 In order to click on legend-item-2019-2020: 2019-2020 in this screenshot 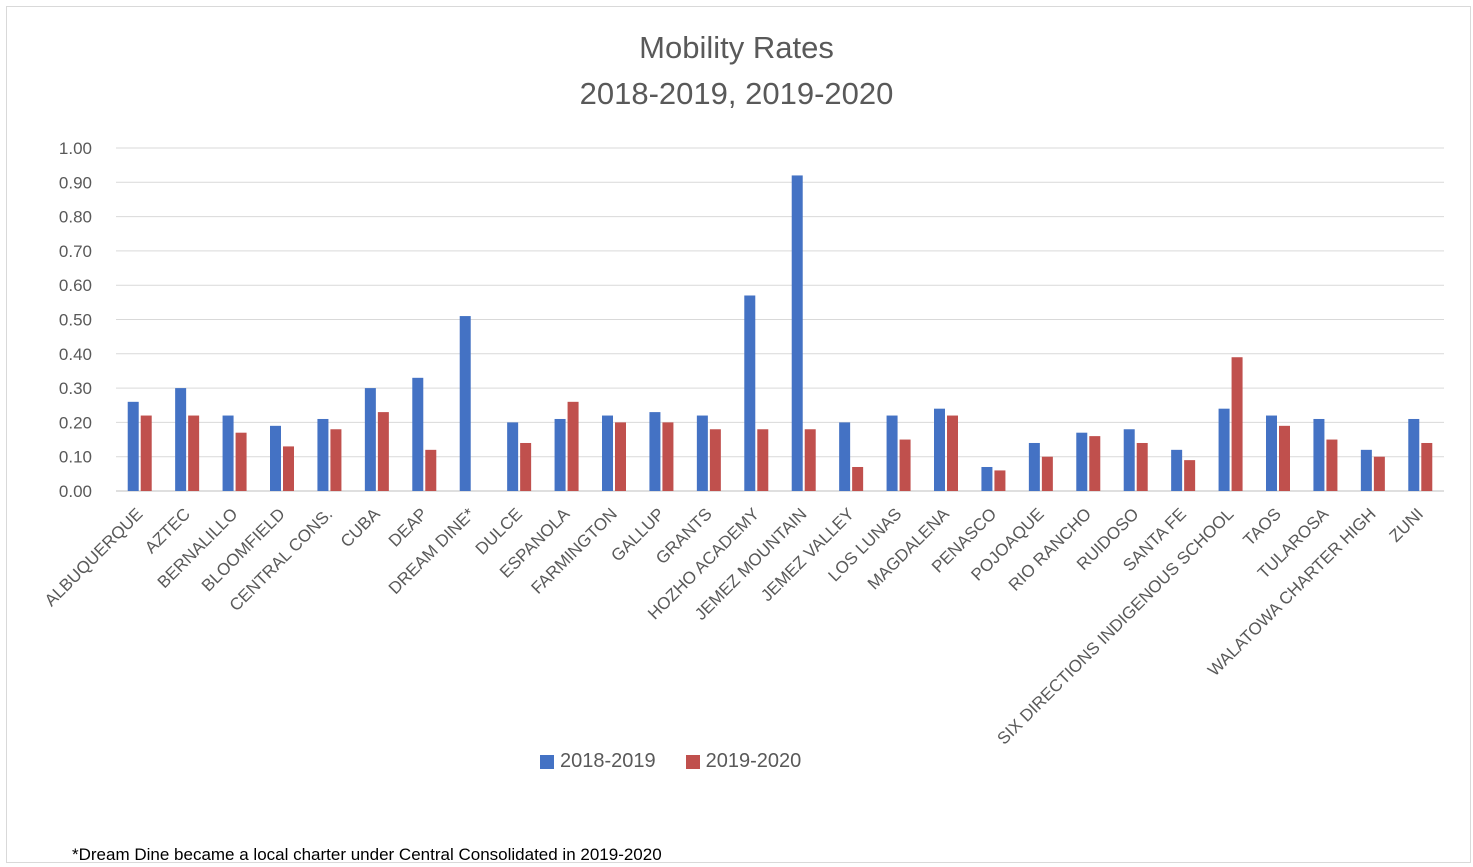, I will do `click(743, 761)`.